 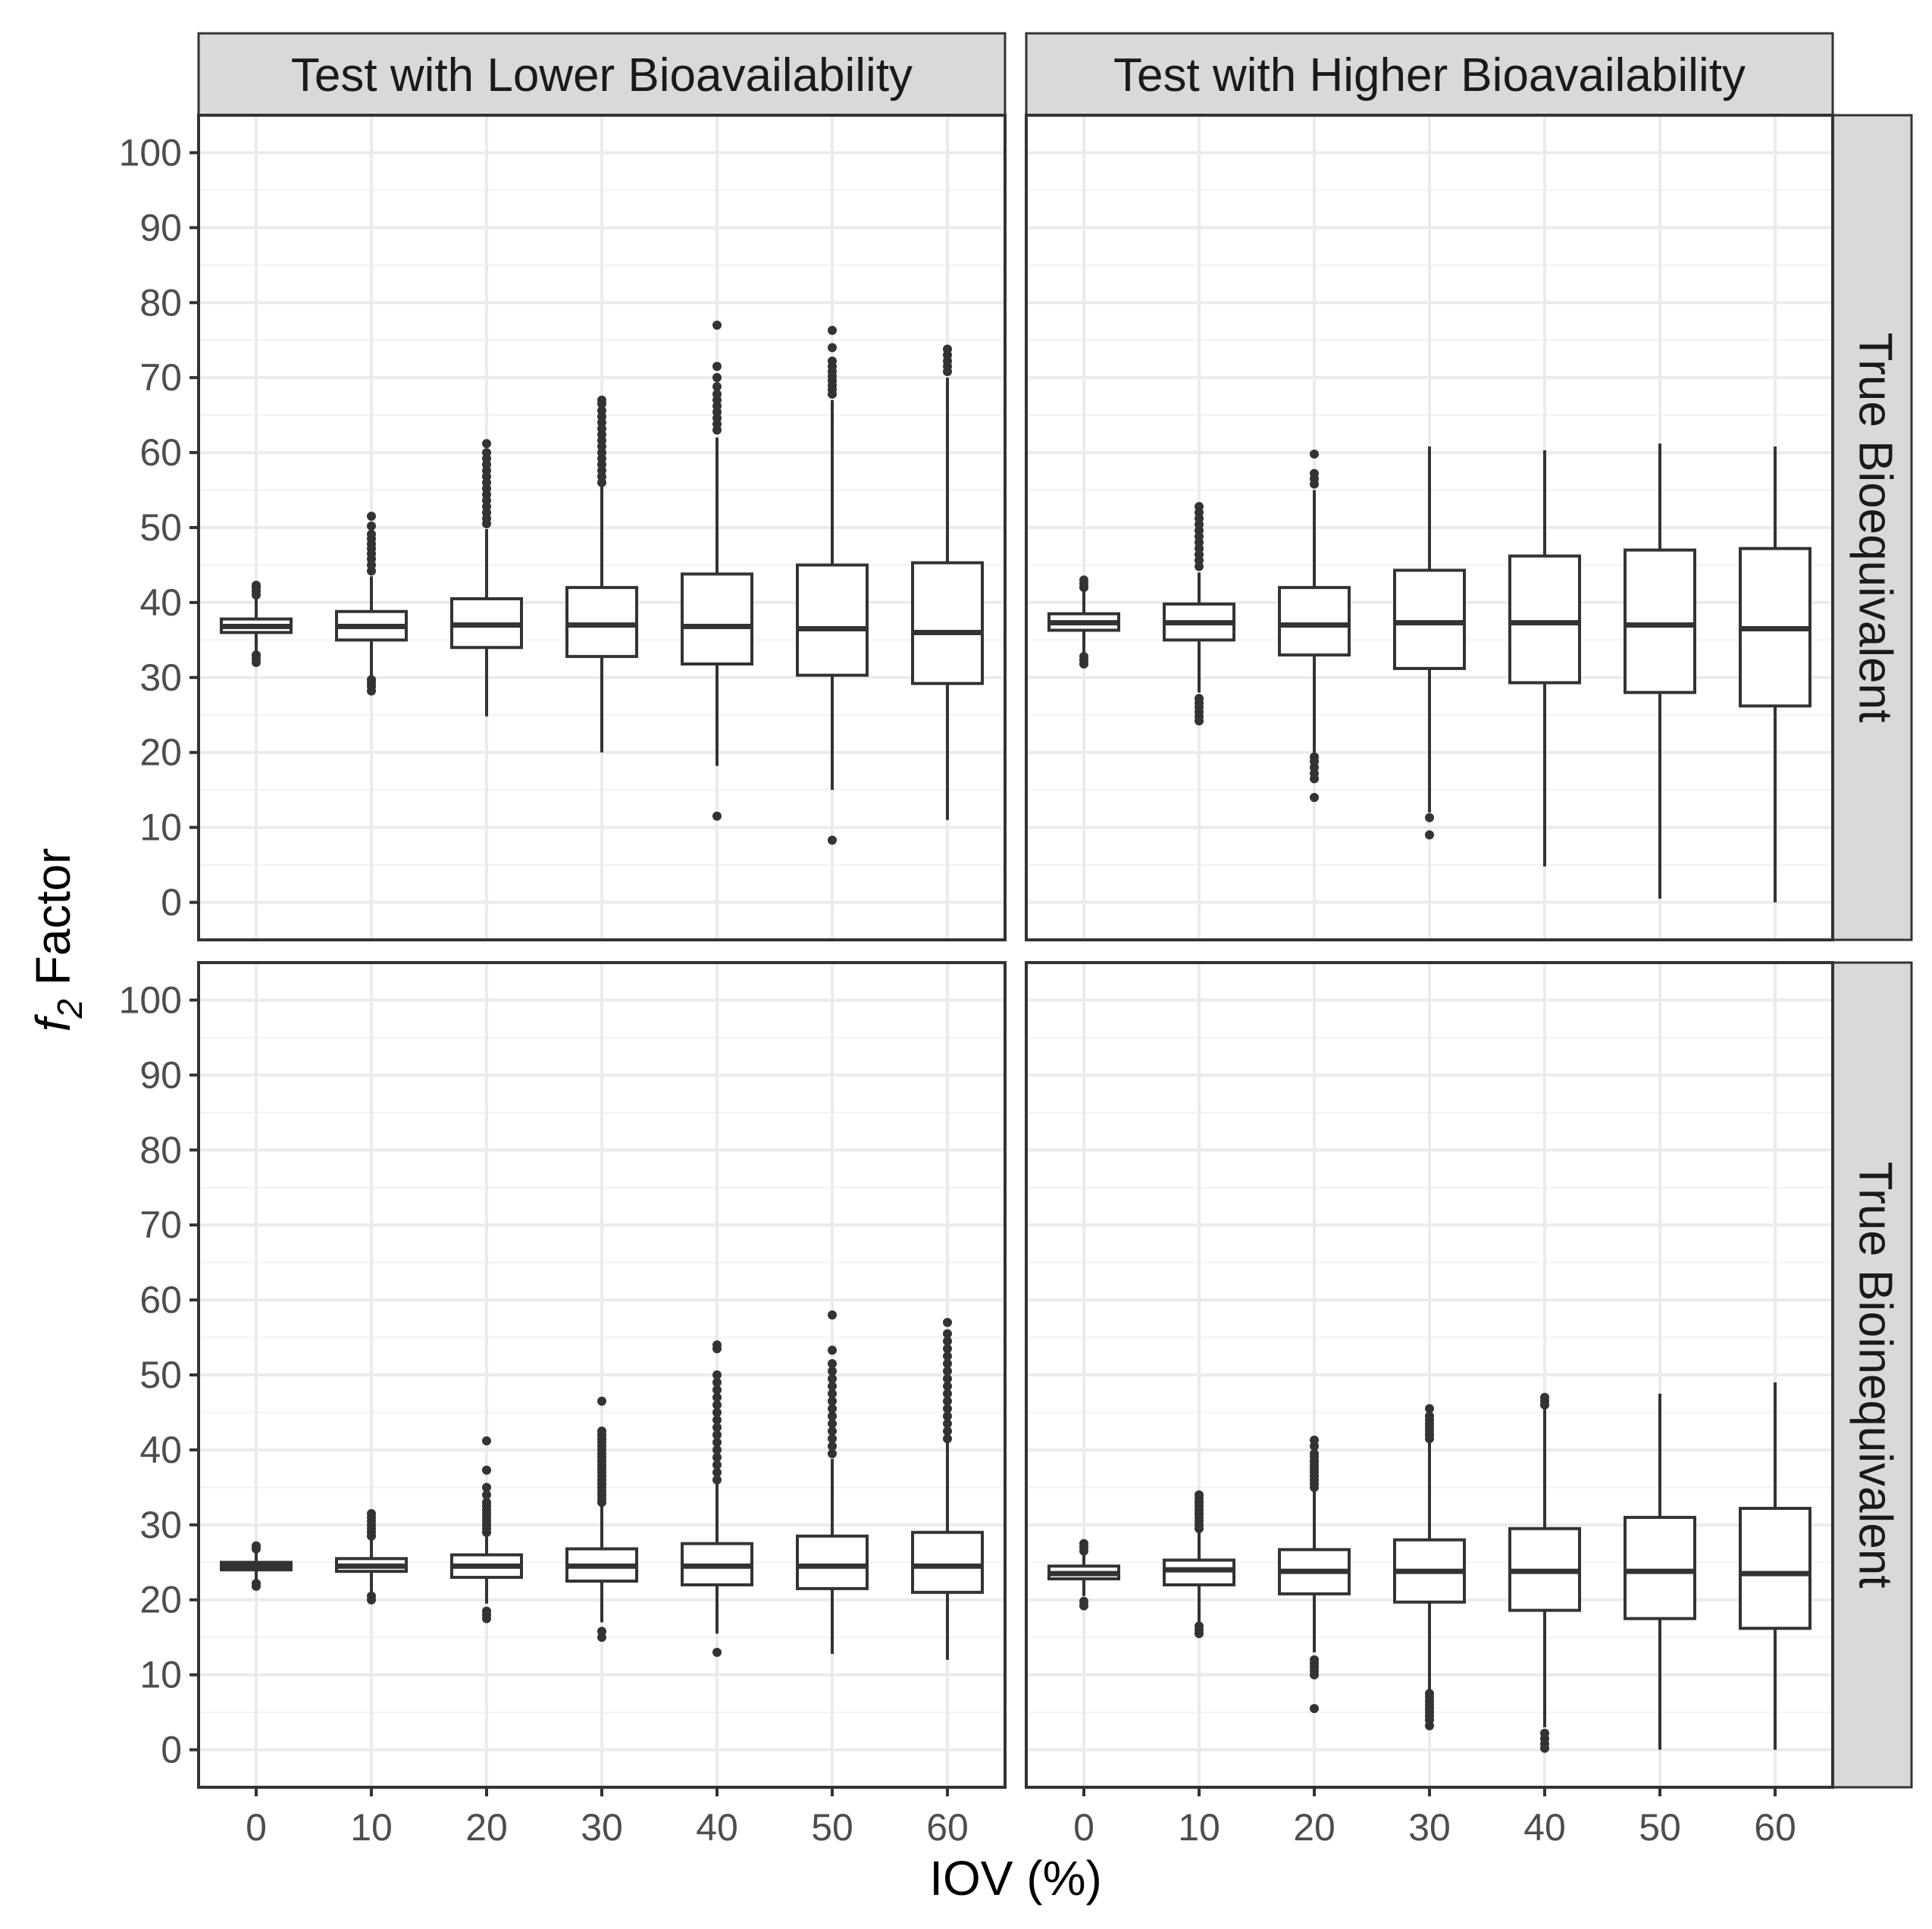 I want to click on facet-strip-lower: Test with Lower Bioavailability, so click(x=602, y=74).